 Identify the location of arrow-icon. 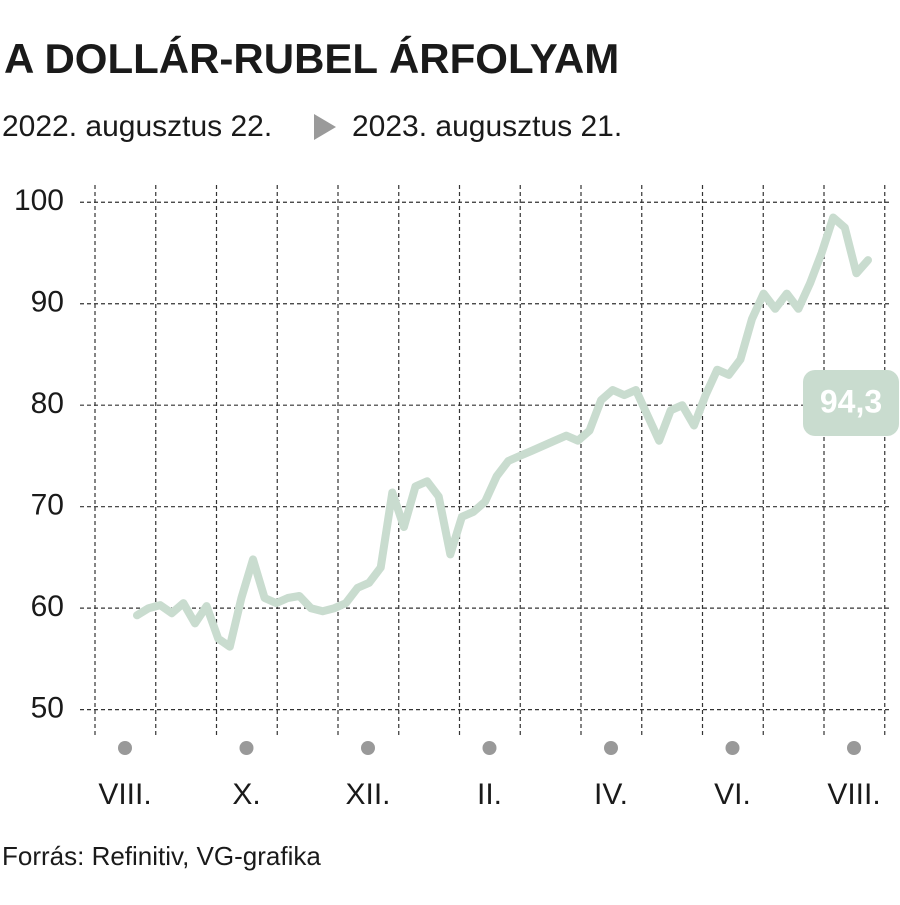
(325, 127).